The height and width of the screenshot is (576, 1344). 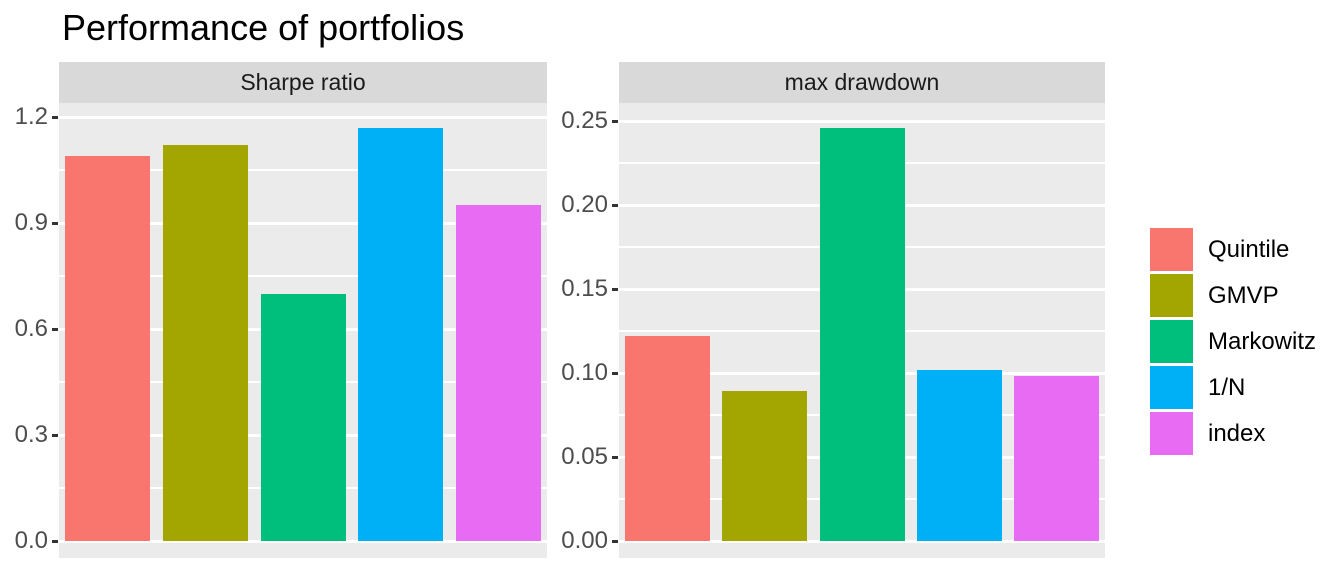 I want to click on legend-swatch-markowitz, so click(x=1171, y=341).